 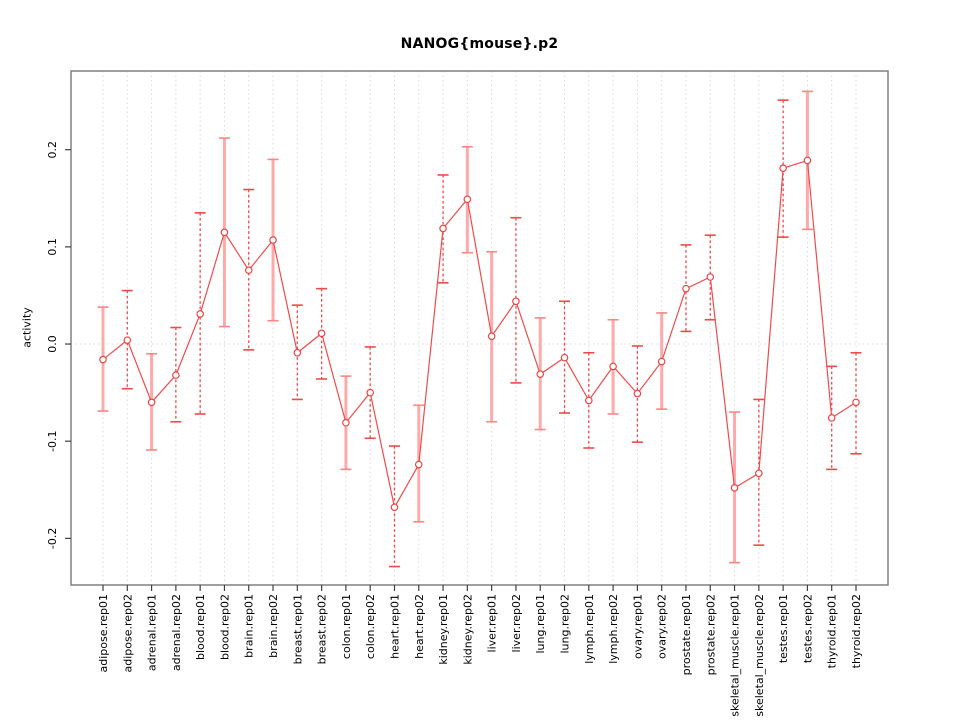 I want to click on x-tick-label: adrenal.rep02, so click(x=176, y=632).